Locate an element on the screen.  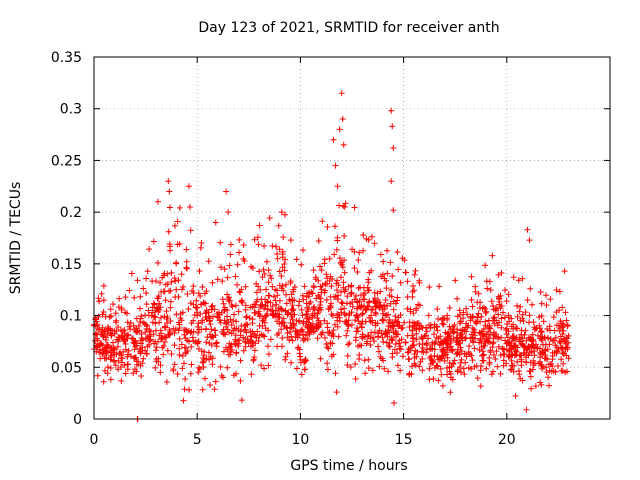
y-tick-label: 0.05 is located at coordinates (66, 368).